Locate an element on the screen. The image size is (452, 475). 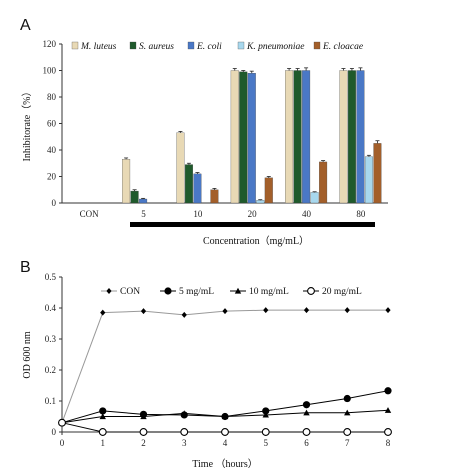
bar-y-tick-label: 120 is located at coordinates (50, 44).